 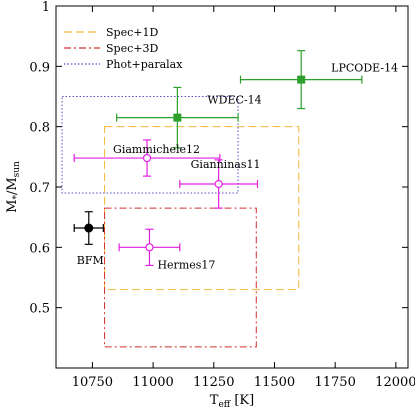 I want to click on x-tick-label: 11250, so click(x=213, y=382).